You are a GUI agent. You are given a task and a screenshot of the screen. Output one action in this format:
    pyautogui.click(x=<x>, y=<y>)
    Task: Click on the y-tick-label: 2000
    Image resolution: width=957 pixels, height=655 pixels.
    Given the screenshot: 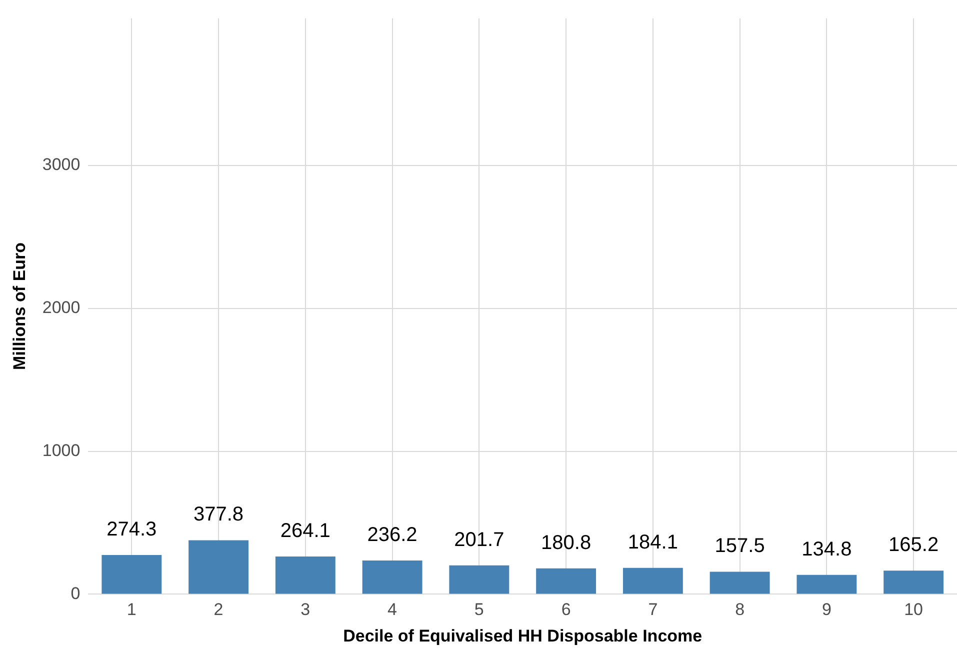 What is the action you would take?
    pyautogui.click(x=61, y=308)
    